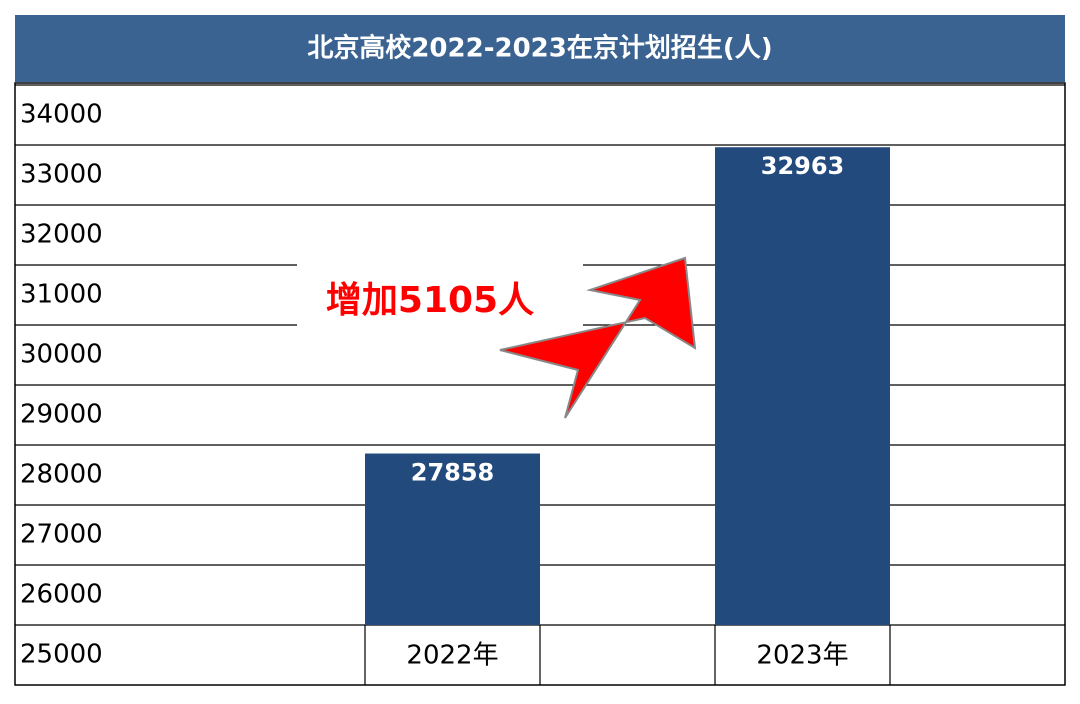 The image size is (1080, 704). What do you see at coordinates (61, 655) in the screenshot?
I see `y-tick-label: 25000` at bounding box center [61, 655].